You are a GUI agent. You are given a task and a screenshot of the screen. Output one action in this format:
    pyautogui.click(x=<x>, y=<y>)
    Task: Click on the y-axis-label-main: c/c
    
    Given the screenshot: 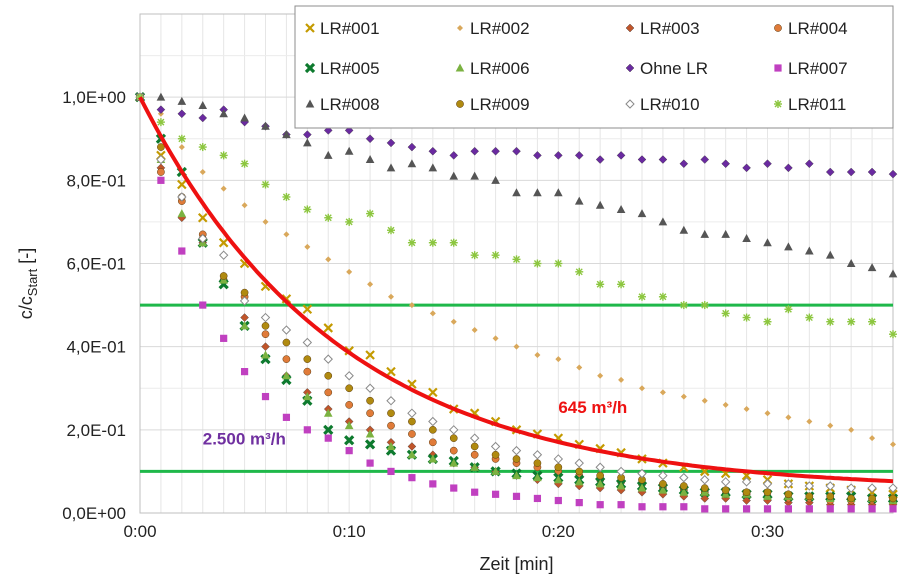 What is the action you would take?
    pyautogui.click(x=26, y=307)
    